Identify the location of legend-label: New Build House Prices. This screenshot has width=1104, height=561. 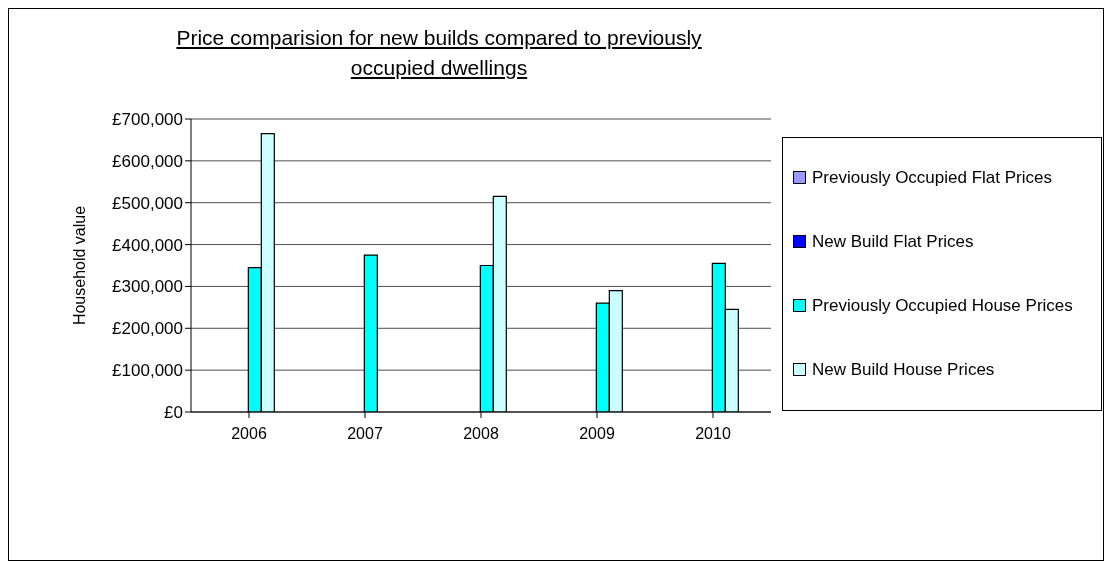
(903, 370).